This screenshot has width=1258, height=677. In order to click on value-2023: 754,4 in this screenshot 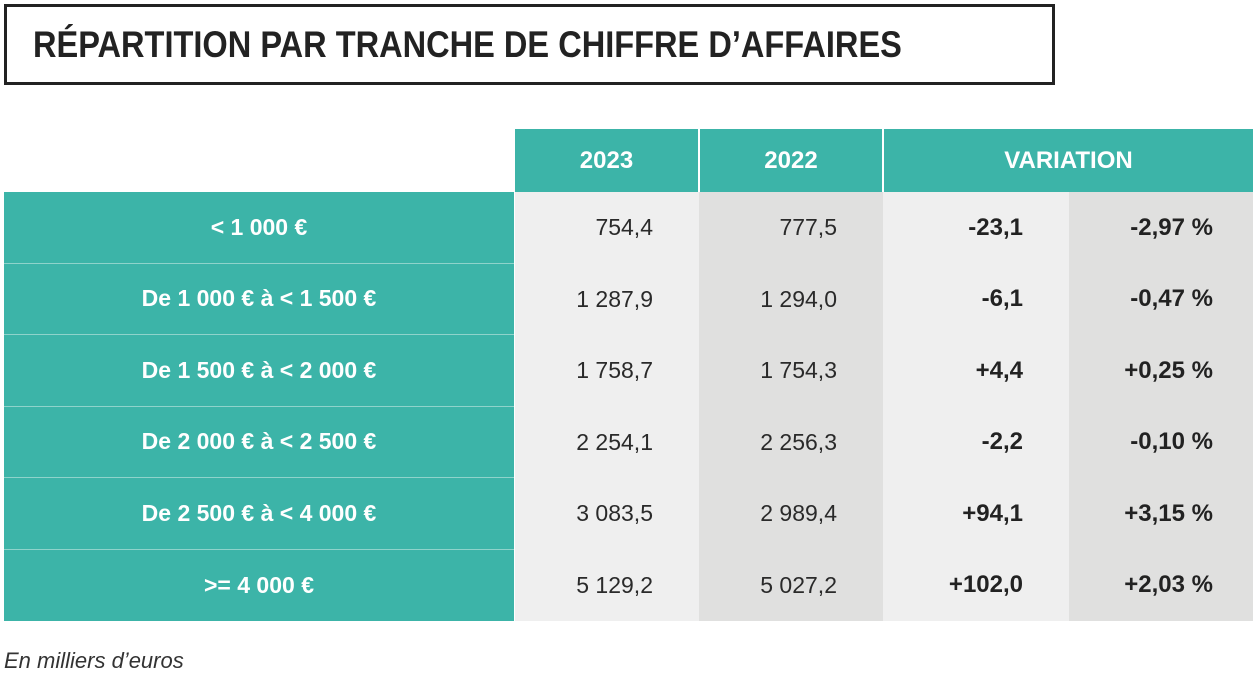, I will do `click(607, 228)`.